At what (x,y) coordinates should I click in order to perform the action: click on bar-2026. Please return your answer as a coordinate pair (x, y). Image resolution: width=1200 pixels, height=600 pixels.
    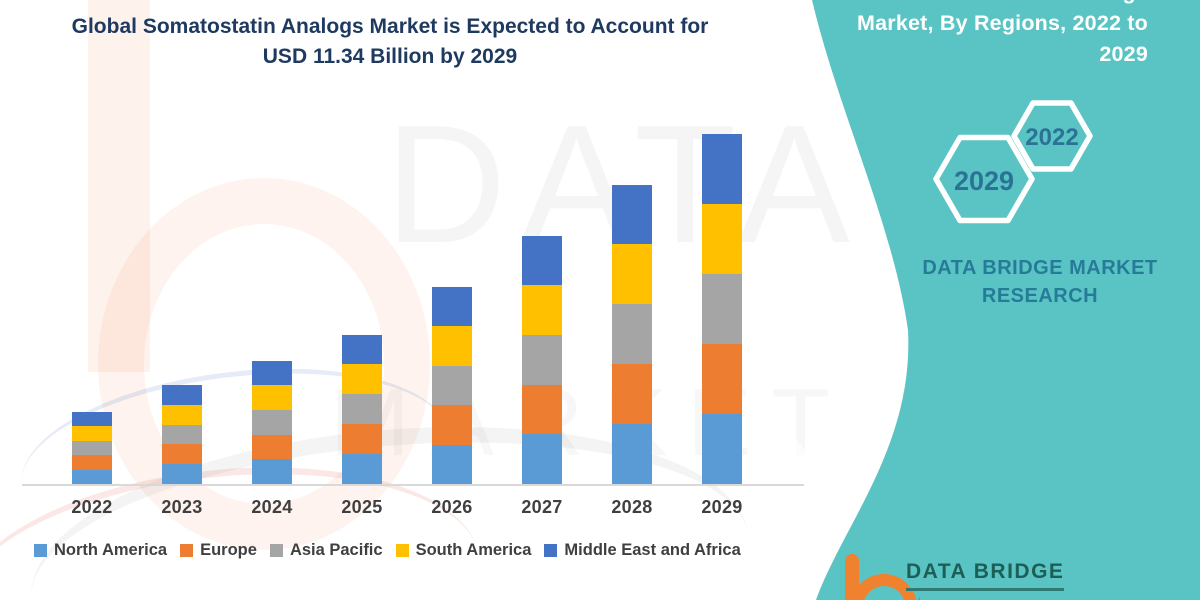
    Looking at the image, I should click on (452, 385).